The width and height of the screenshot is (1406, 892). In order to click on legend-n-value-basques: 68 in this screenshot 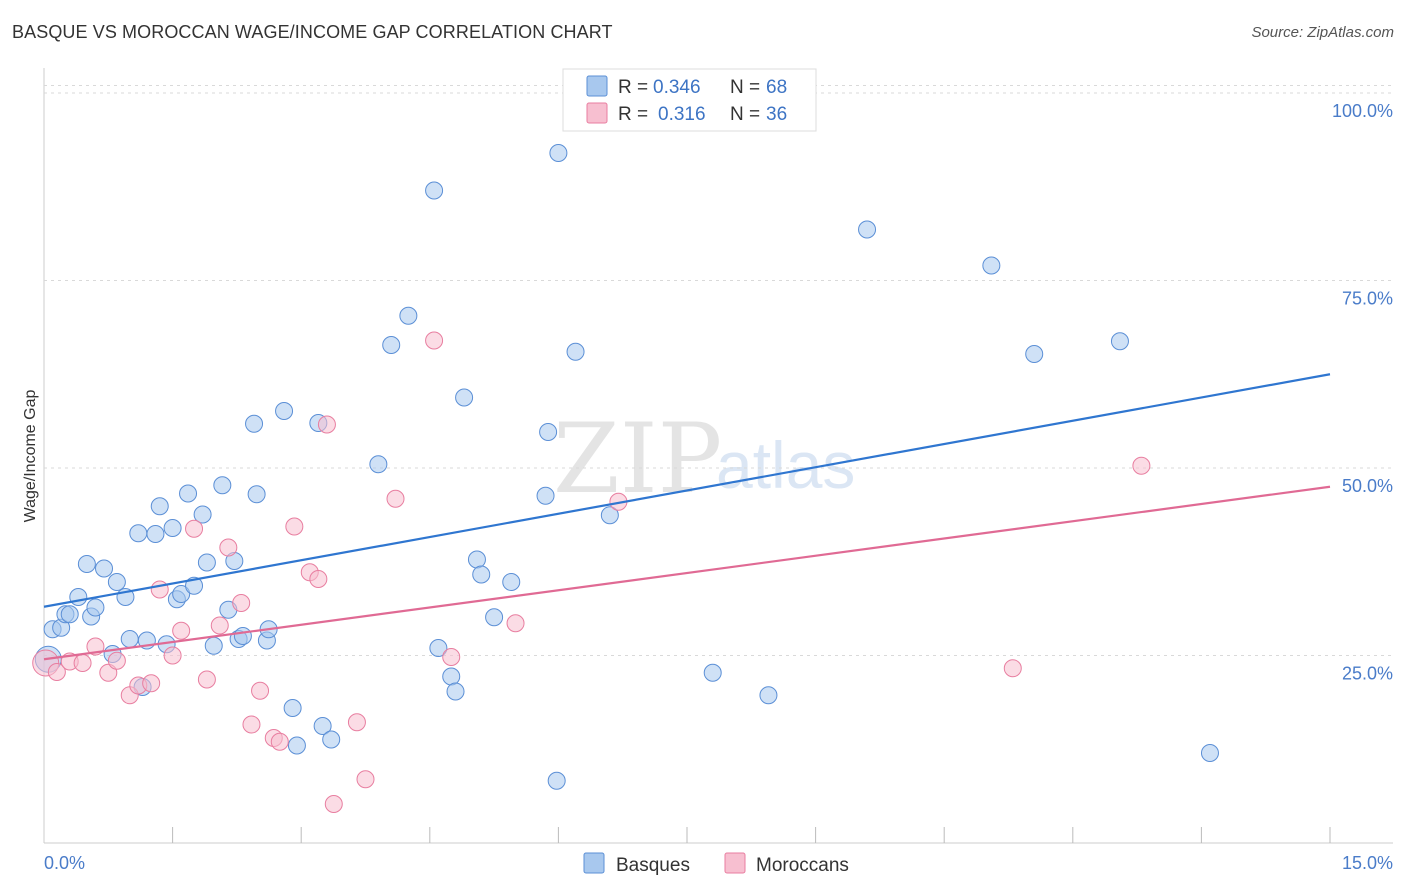, I will do `click(776, 87)`.